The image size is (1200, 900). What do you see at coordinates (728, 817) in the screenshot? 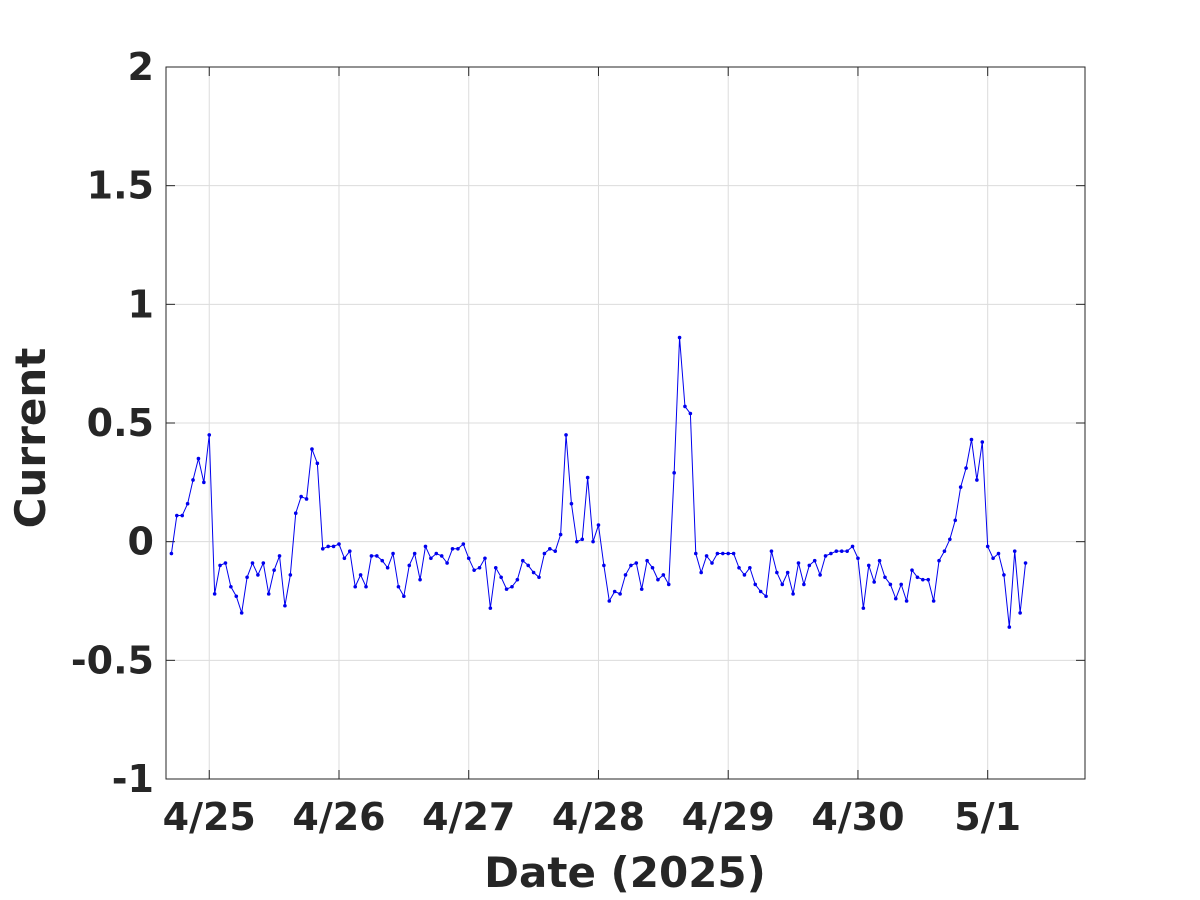
I see `x-tick-label: 4/29` at bounding box center [728, 817].